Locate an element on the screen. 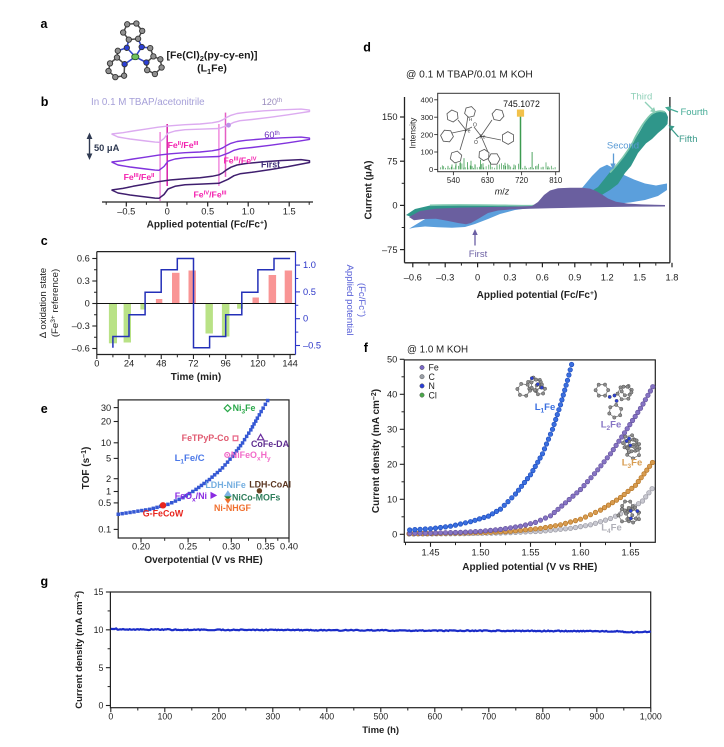 The width and height of the screenshot is (724, 747). svg-text: G-FeCoW is located at coordinates (163, 514).